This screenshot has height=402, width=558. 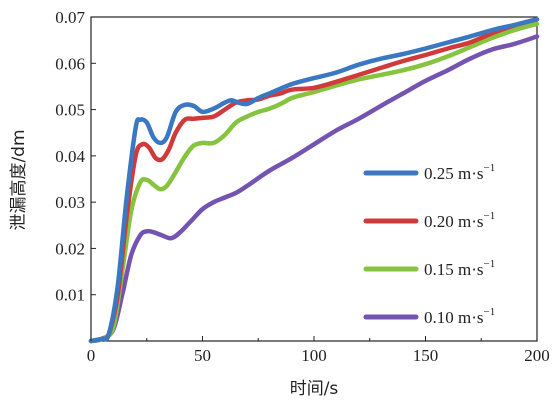 What do you see at coordinates (429, 244) in the screenshot?
I see `legend: 0.25 m·s−1 0.20 m·s−1 0.15 m·s−1 0.10 m·s−1` at bounding box center [429, 244].